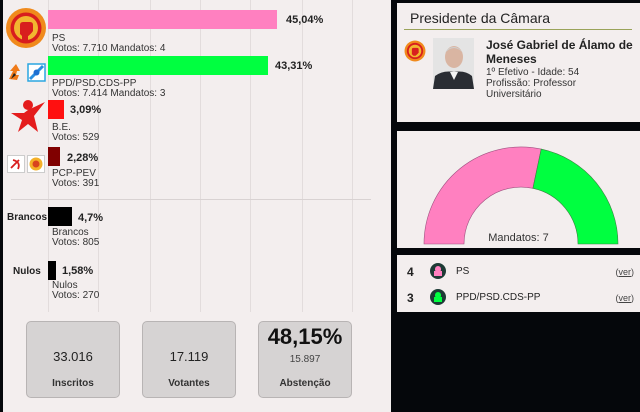 The image size is (640, 412). Describe the element at coordinates (27, 165) in the screenshot. I see `pcp-pev-logo-icon` at that location.